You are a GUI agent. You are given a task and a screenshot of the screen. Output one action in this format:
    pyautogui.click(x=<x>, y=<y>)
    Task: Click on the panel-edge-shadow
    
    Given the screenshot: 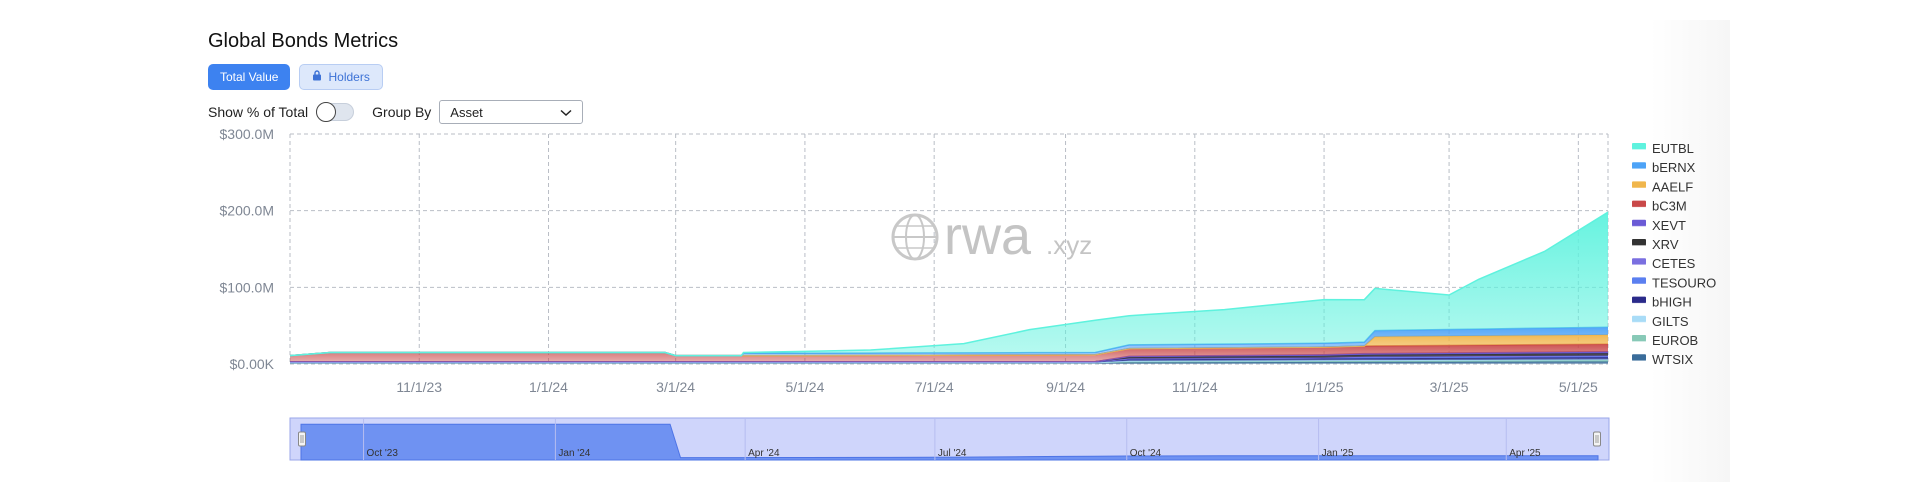 What is the action you would take?
    pyautogui.click(x=1690, y=251)
    